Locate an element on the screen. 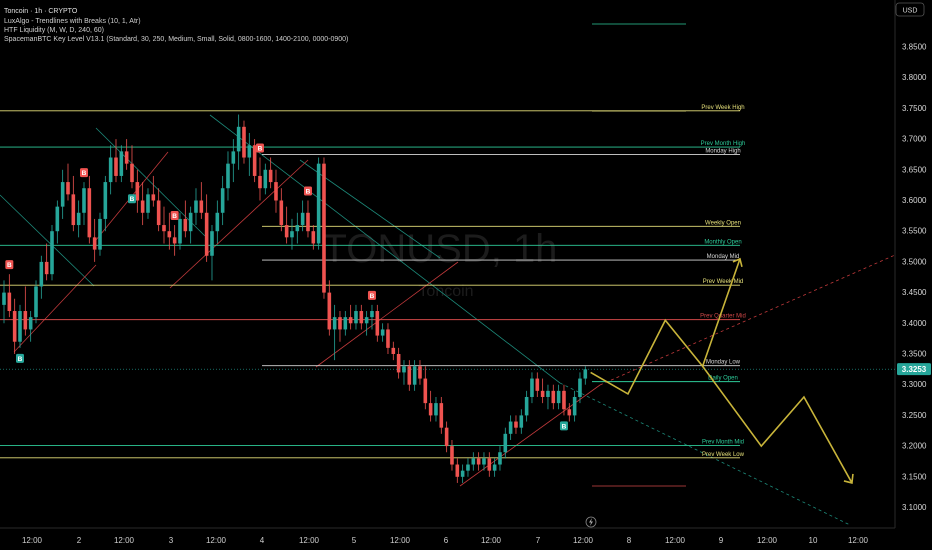 The height and width of the screenshot is (550, 932). price-axis-bg is located at coordinates (913, 275).